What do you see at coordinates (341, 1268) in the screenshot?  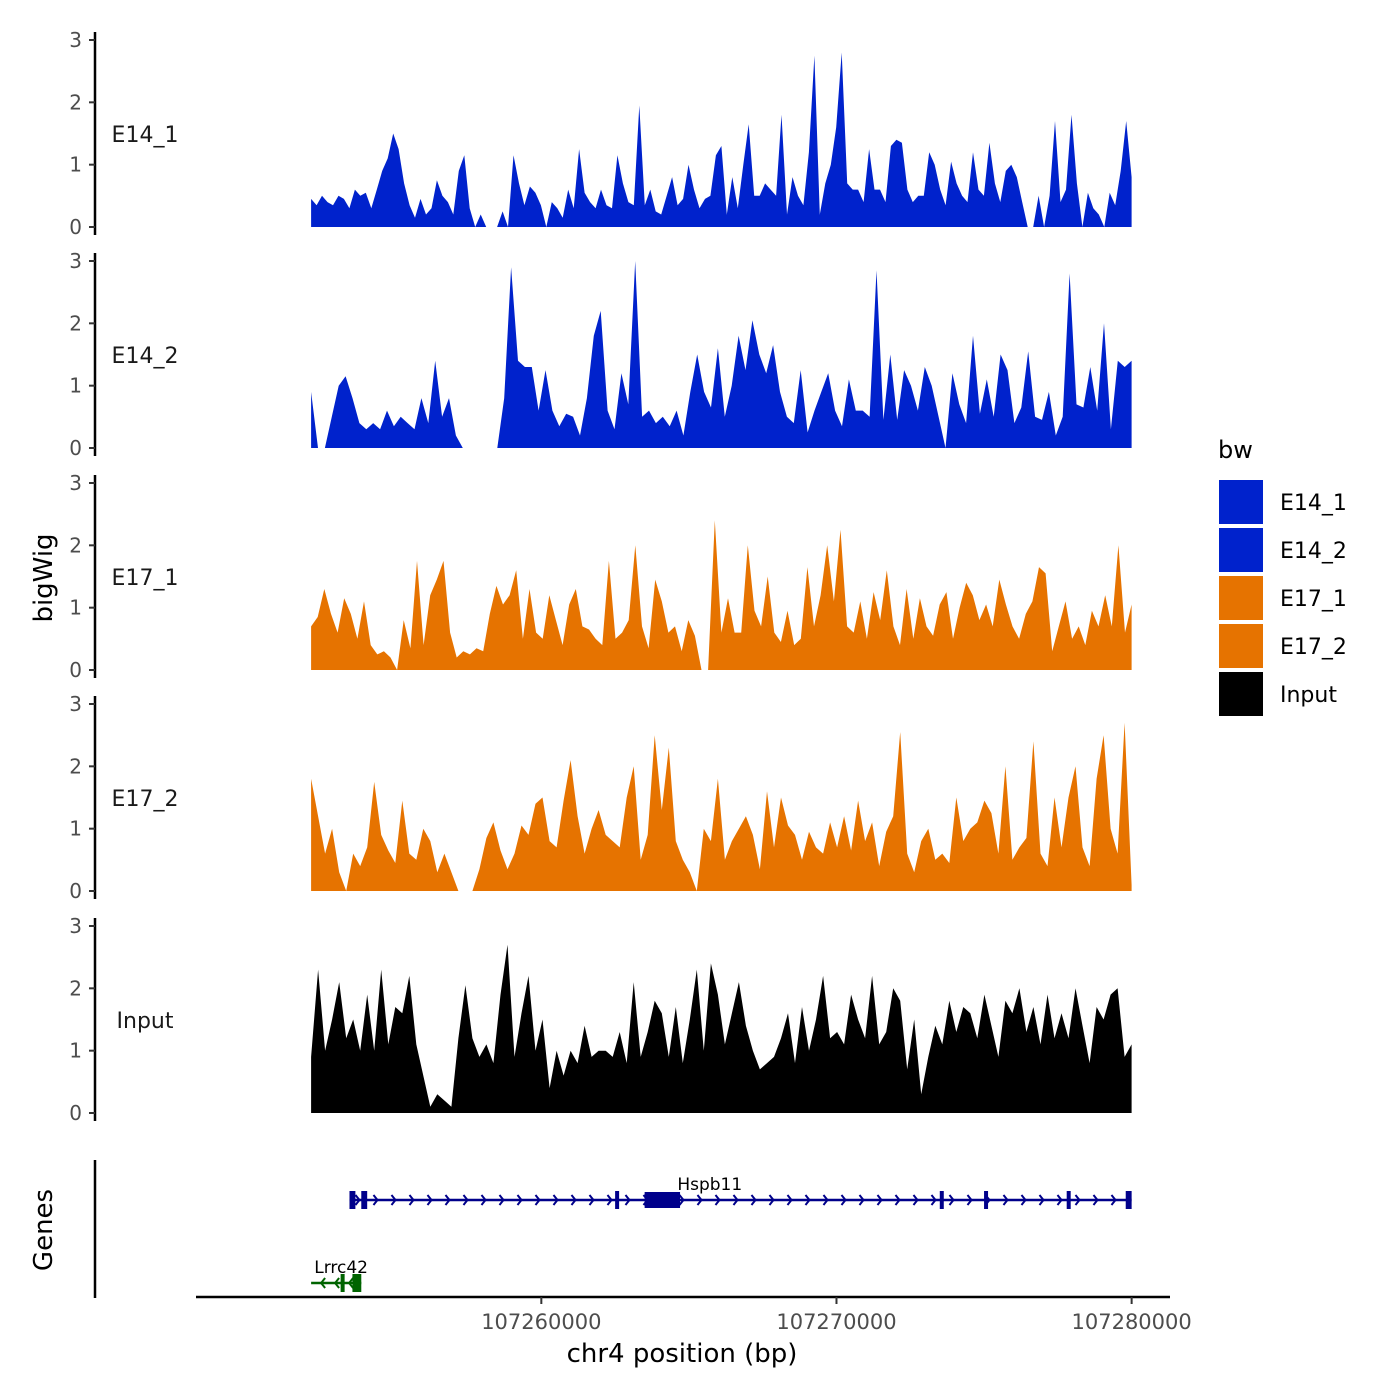 I see `gene-label: Lrrc42` at bounding box center [341, 1268].